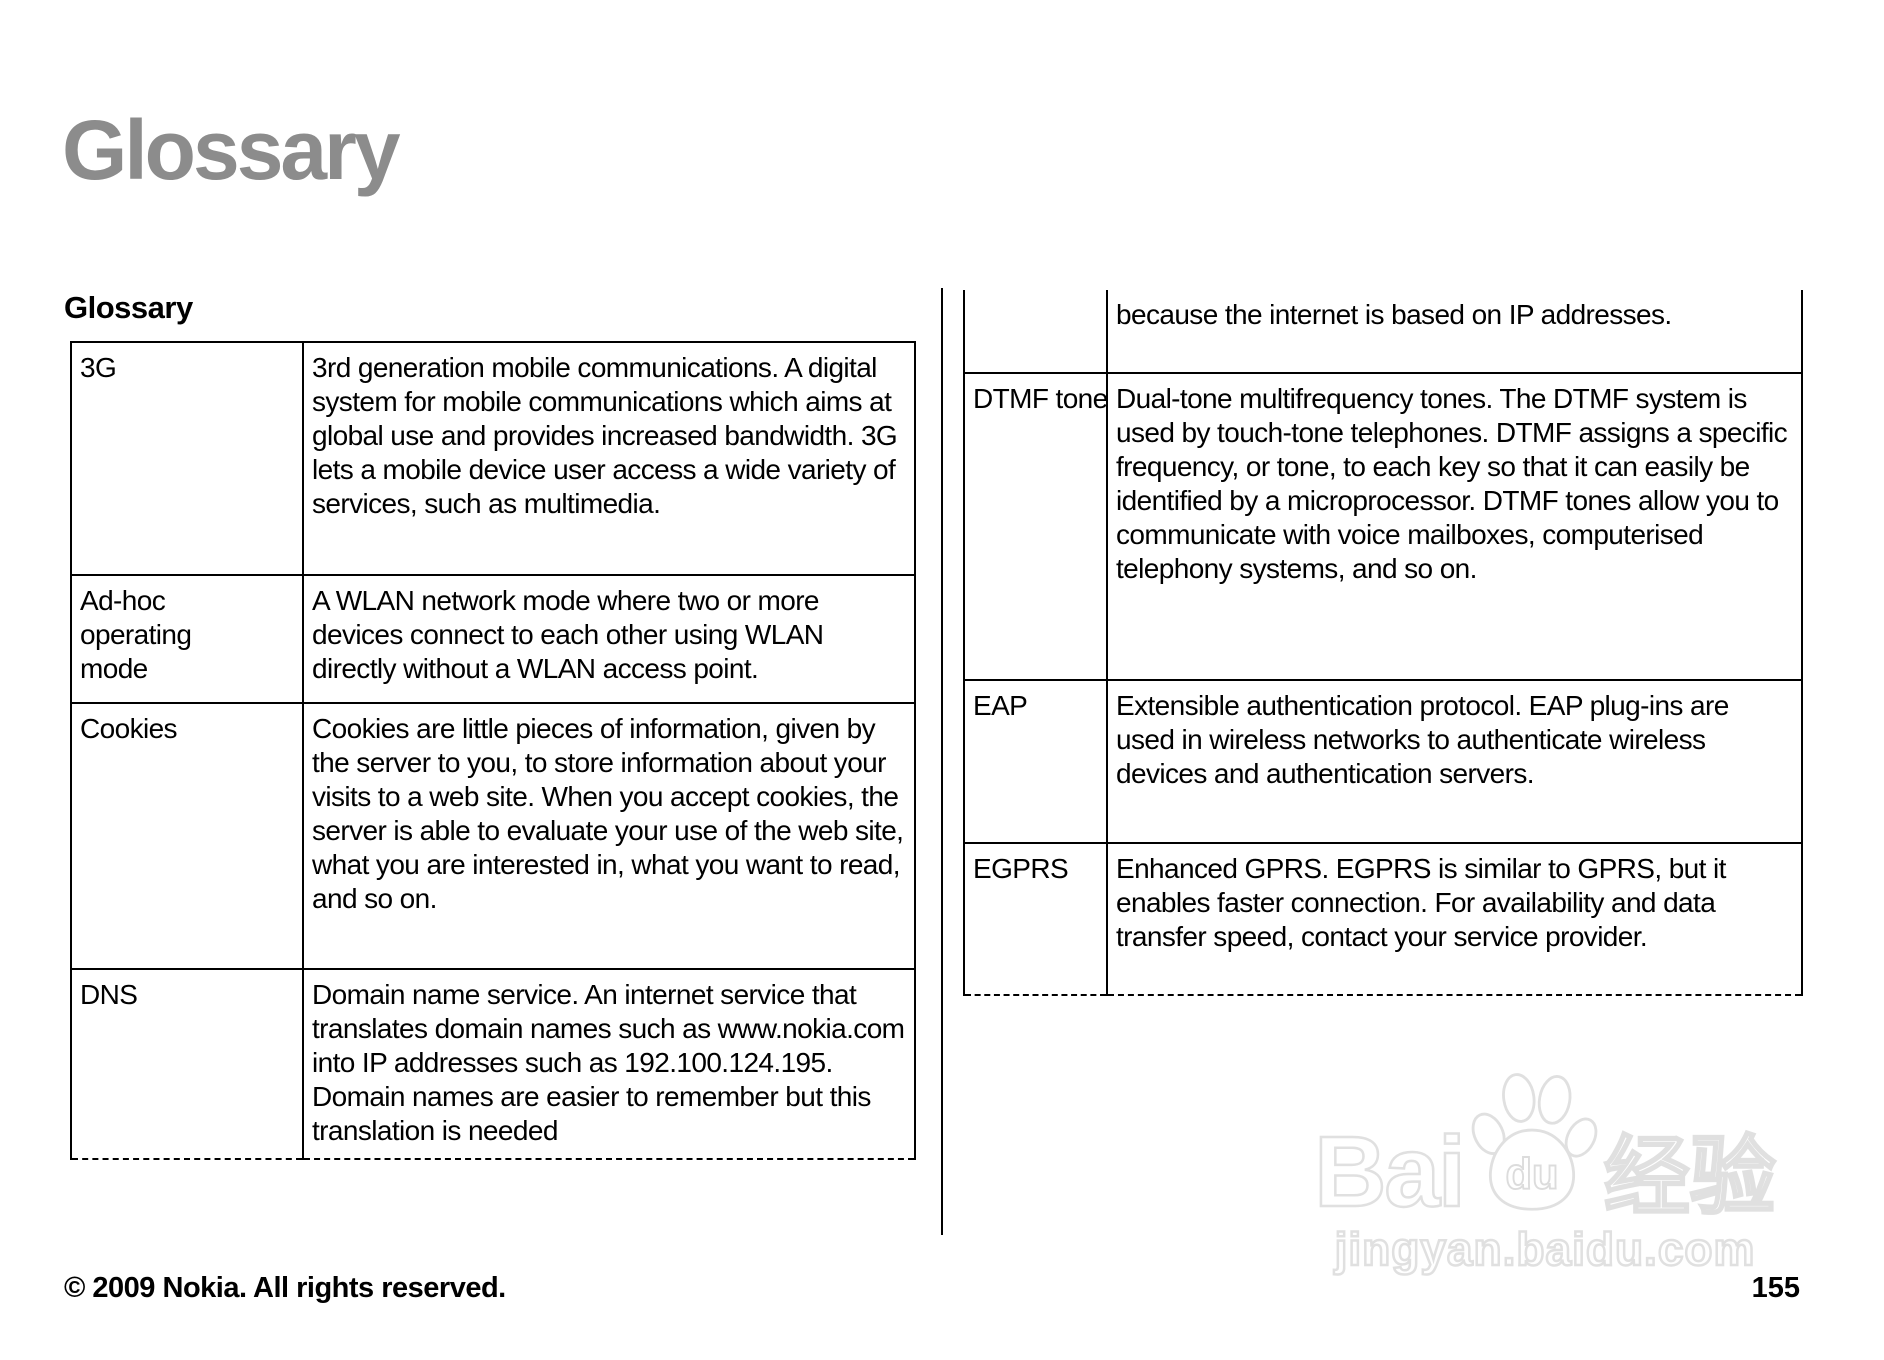 The image size is (1884, 1360). What do you see at coordinates (187, 1064) in the screenshot?
I see `term-cell: DNS` at bounding box center [187, 1064].